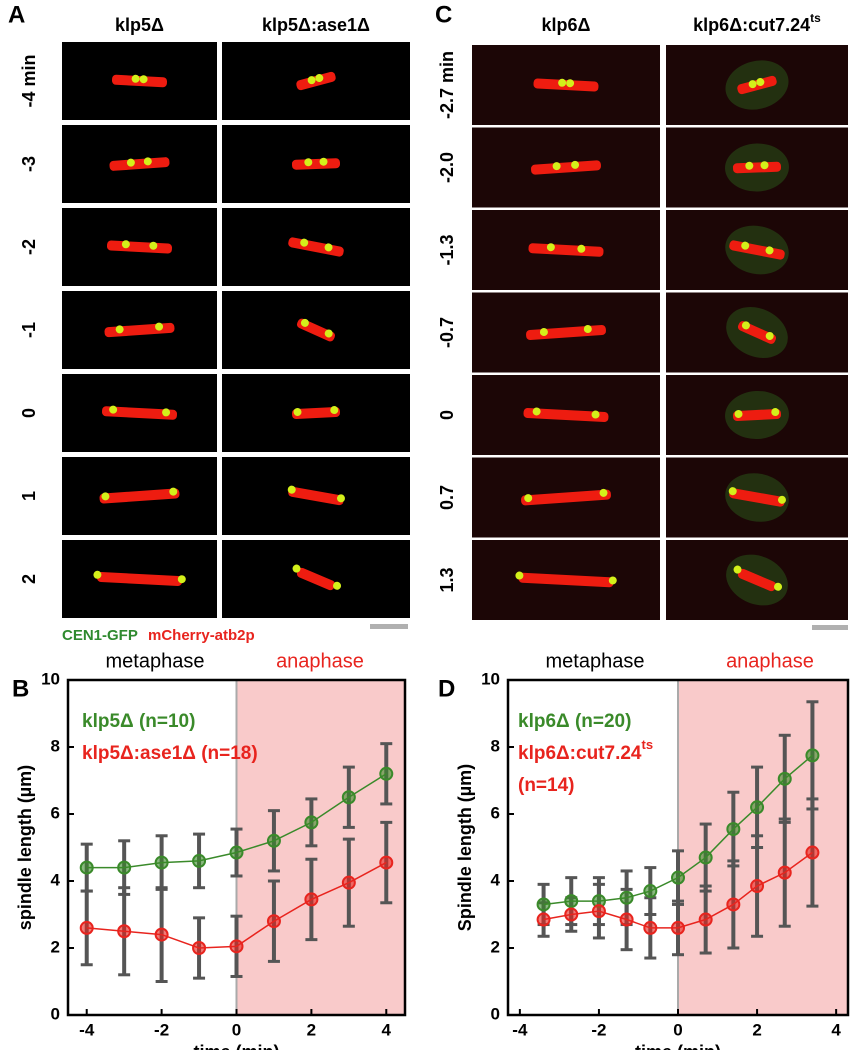 The height and width of the screenshot is (1050, 855). What do you see at coordinates (29, 80) in the screenshot?
I see `row-label: -4 min` at bounding box center [29, 80].